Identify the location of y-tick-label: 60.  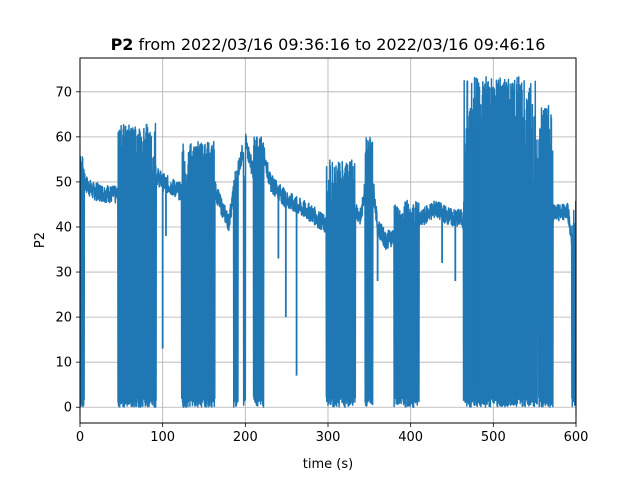
(63, 137).